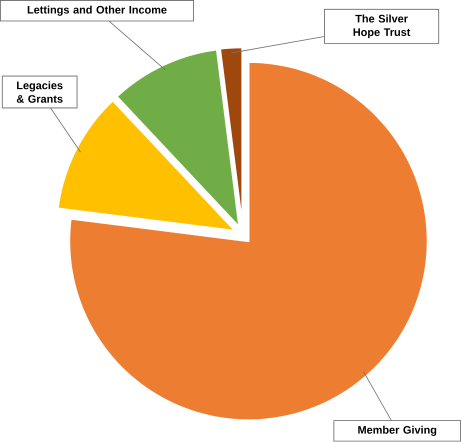 Image resolution: width=461 pixels, height=442 pixels. Describe the element at coordinates (397, 431) in the screenshot. I see `slice-label: Member Giving` at that location.